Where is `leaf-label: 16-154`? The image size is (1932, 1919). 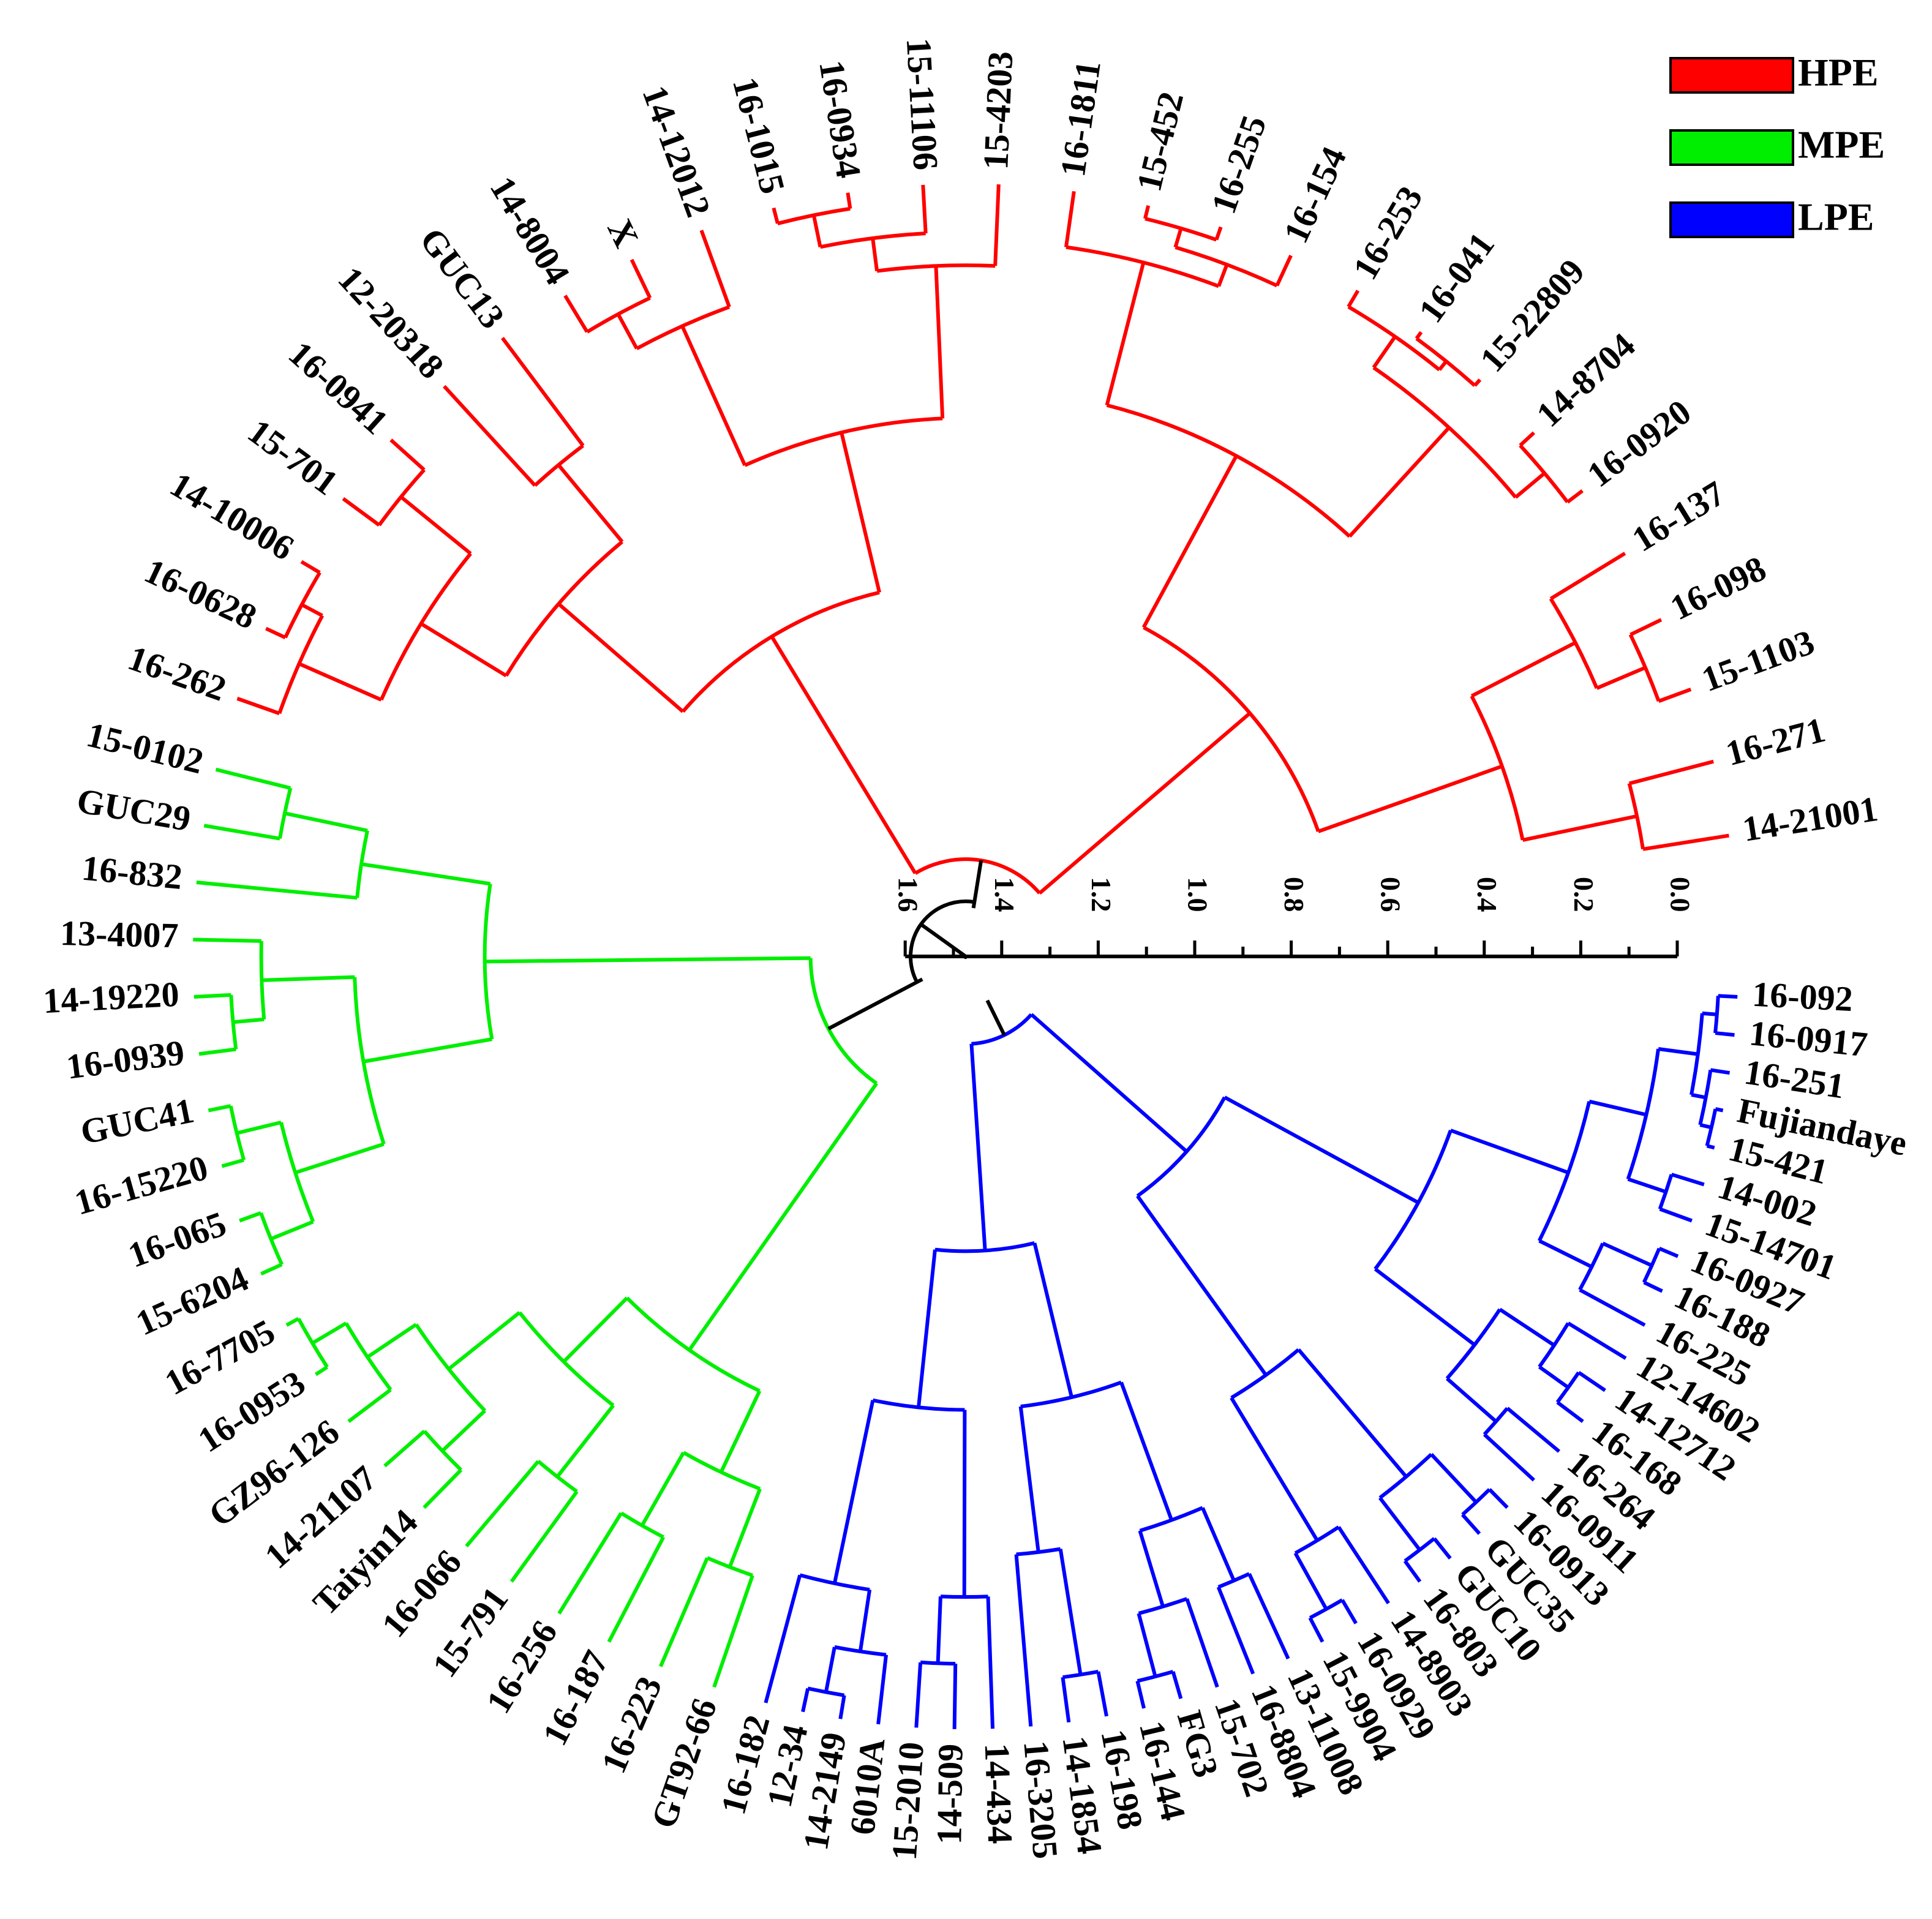 leaf-label: 16-154 is located at coordinates (1315, 195).